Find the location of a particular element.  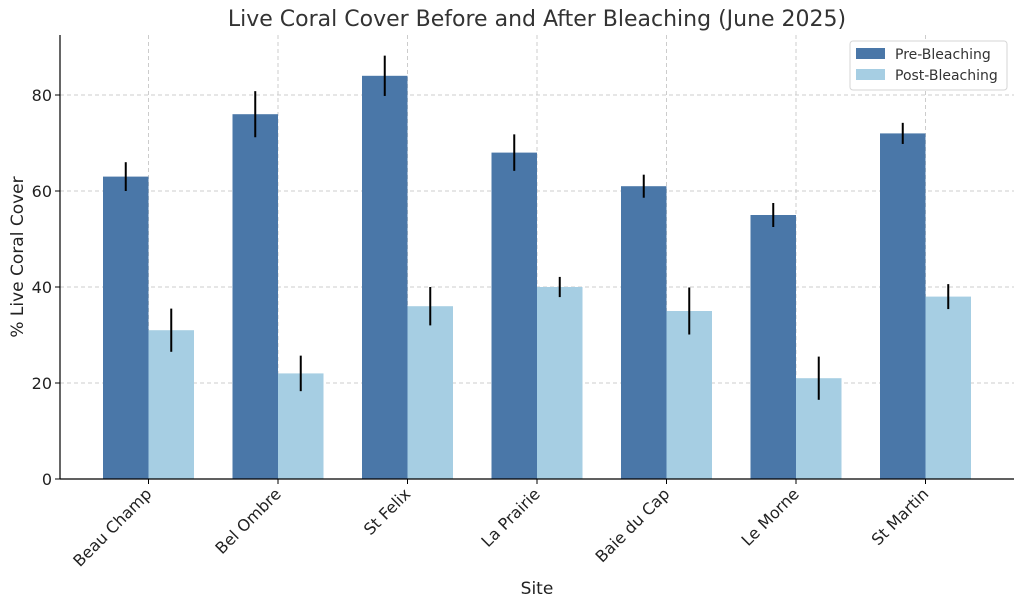

y-tick-label: 40 is located at coordinates (42, 287).